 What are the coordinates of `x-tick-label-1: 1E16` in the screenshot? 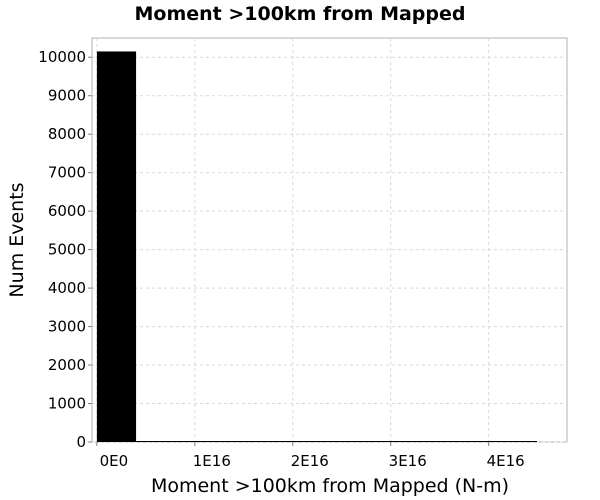 It's located at (212, 461).